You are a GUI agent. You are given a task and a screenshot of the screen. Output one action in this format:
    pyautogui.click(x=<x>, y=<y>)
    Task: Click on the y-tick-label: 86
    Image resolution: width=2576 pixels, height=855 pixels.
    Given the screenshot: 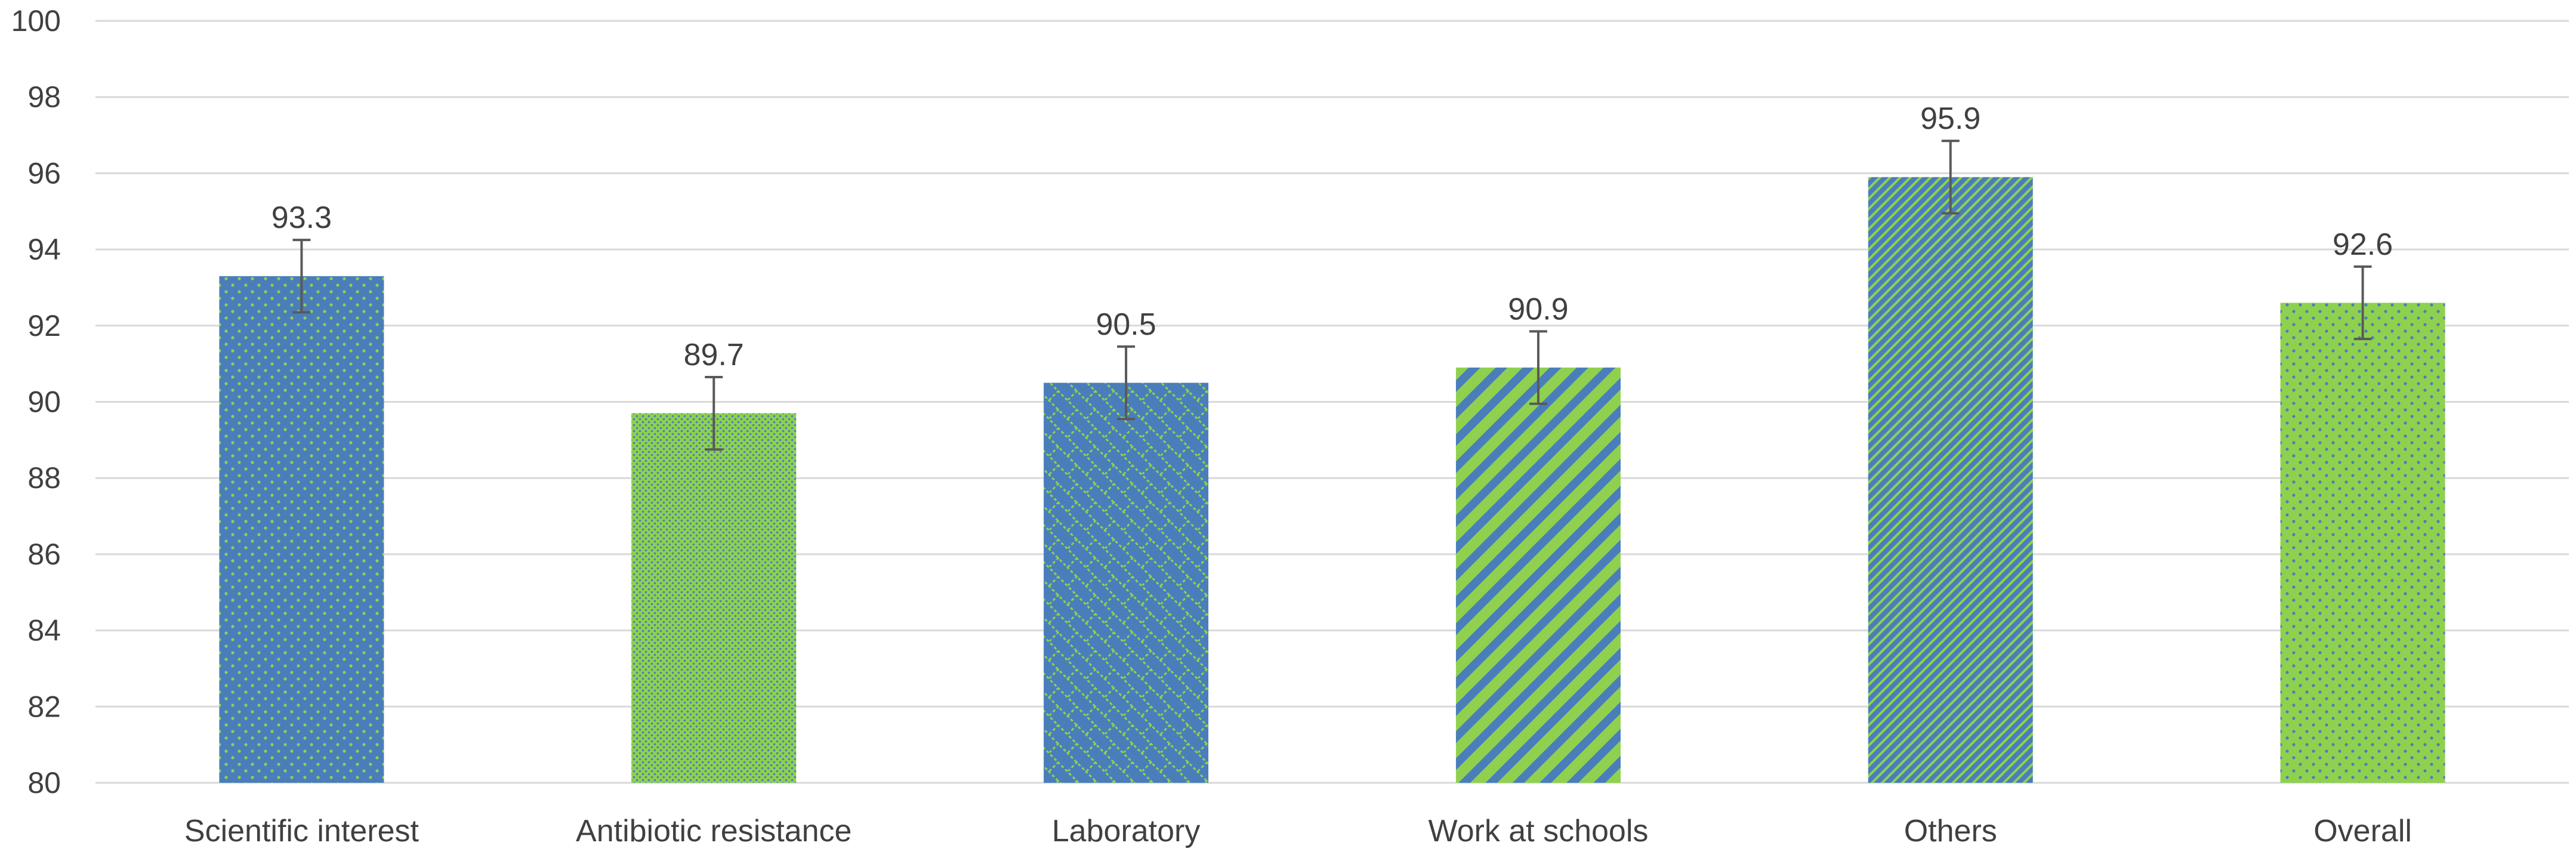 What is the action you would take?
    pyautogui.click(x=44, y=554)
    